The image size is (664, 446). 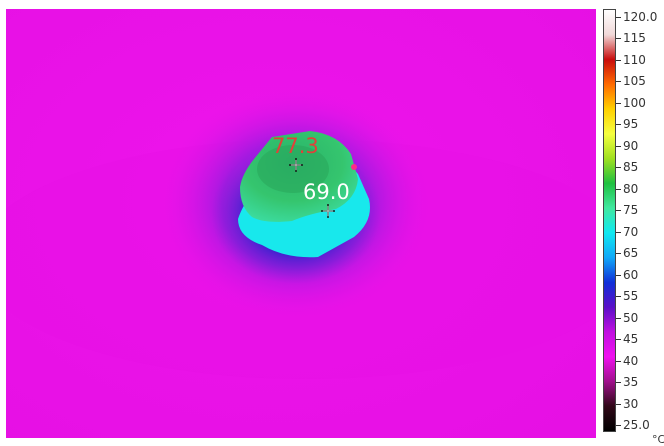 I want to click on scale-tick-label: 35, so click(x=631, y=382).